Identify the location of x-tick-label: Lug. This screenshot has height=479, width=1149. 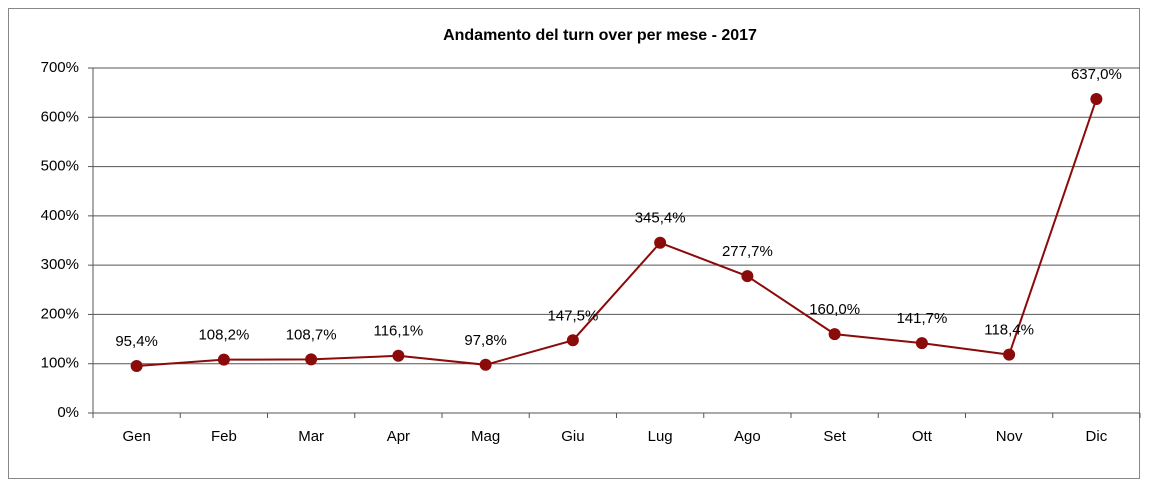
(660, 436).